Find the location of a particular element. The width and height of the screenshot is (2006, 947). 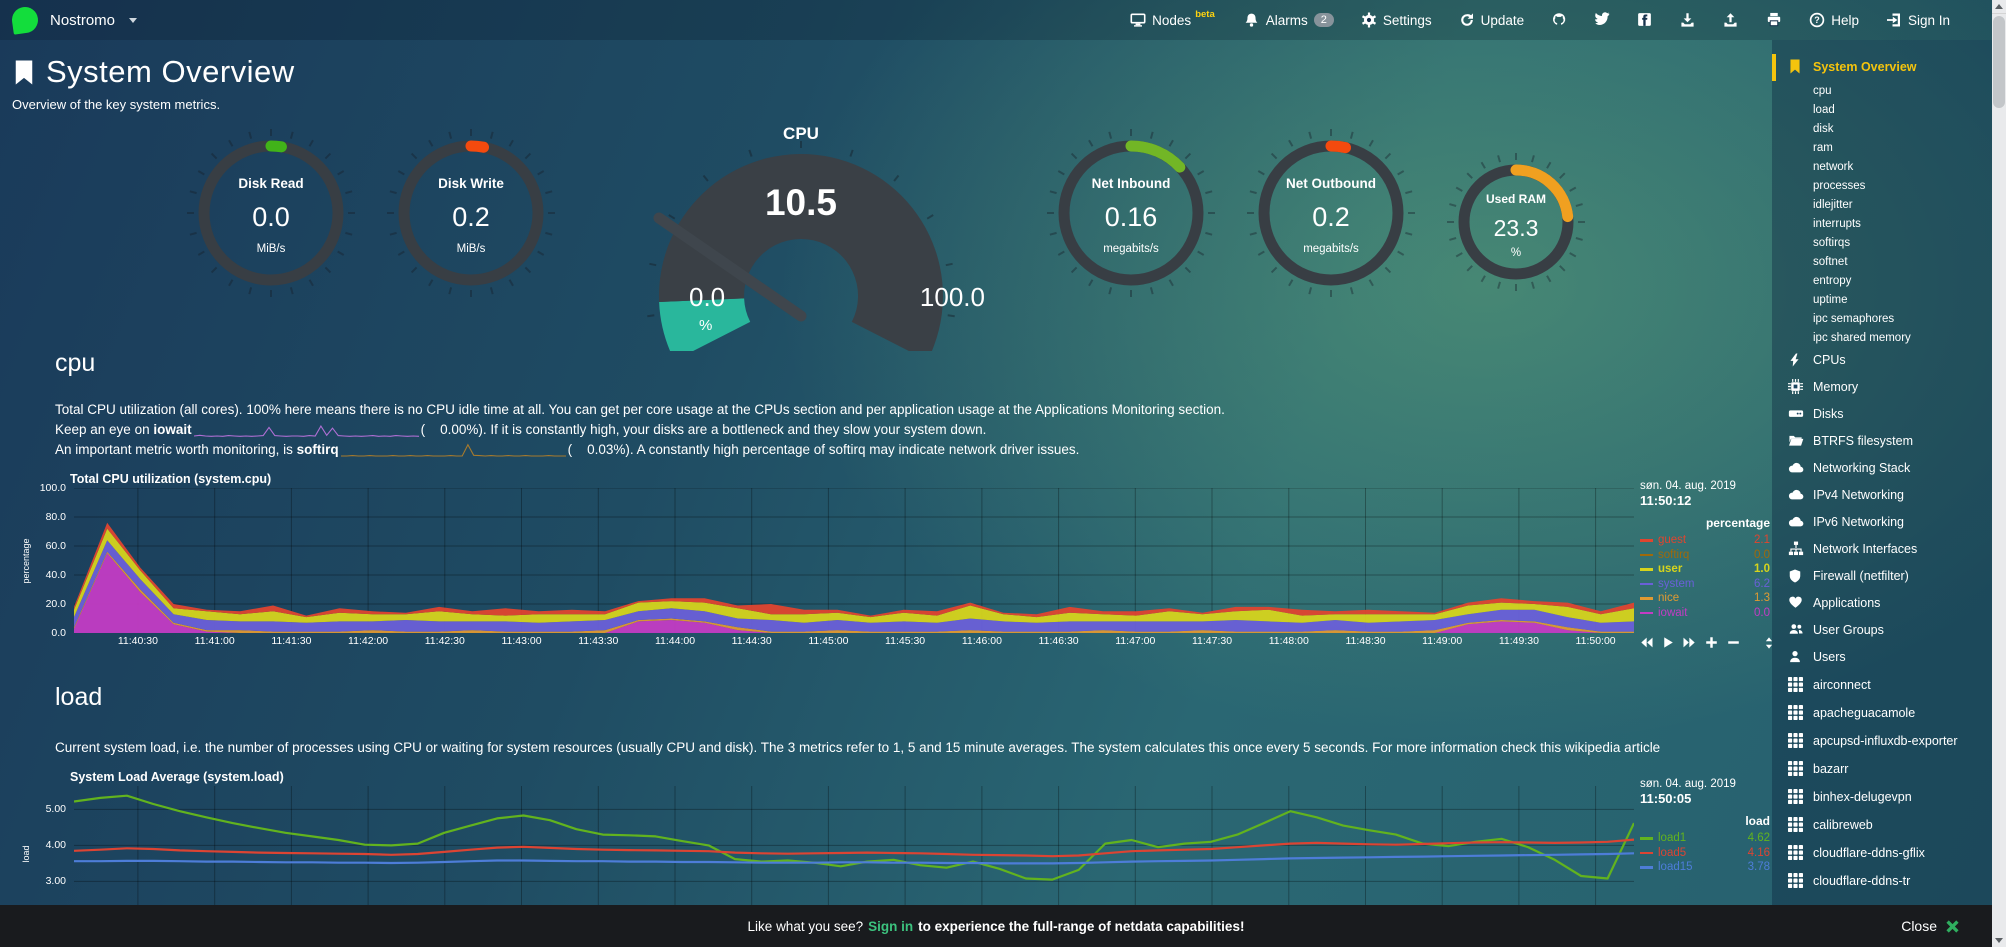

sidebar-item-airconnect: airconnect is located at coordinates (1879, 685).